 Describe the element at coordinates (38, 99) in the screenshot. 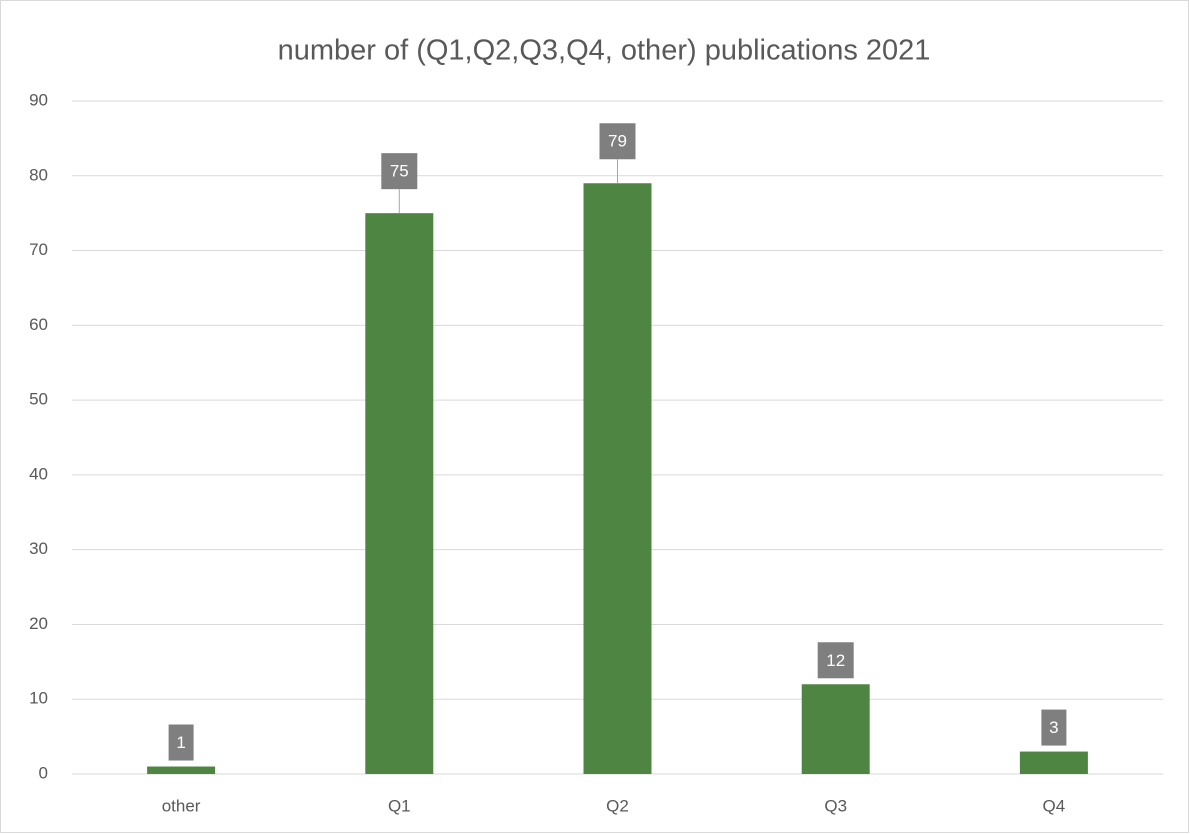

I see `y-tick-label: 90` at that location.